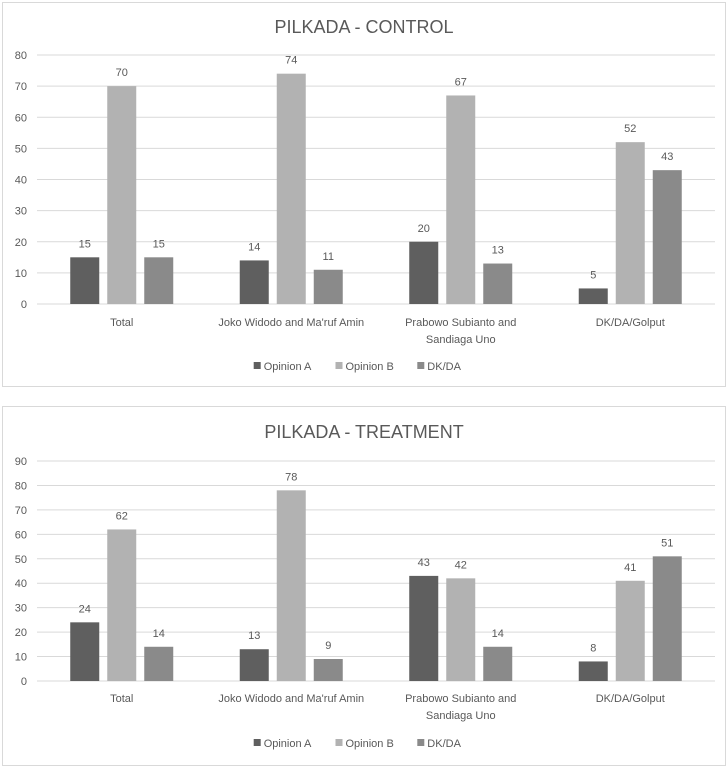 The height and width of the screenshot is (767, 728). What do you see at coordinates (593, 648) in the screenshot?
I see `data-label: 8` at bounding box center [593, 648].